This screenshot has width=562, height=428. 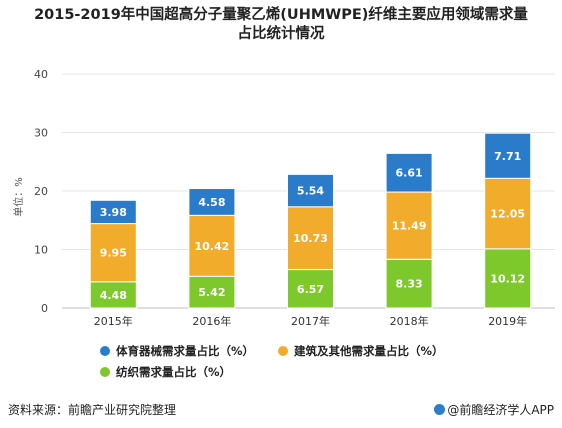 I want to click on data-label: 4.58, so click(x=211, y=202).